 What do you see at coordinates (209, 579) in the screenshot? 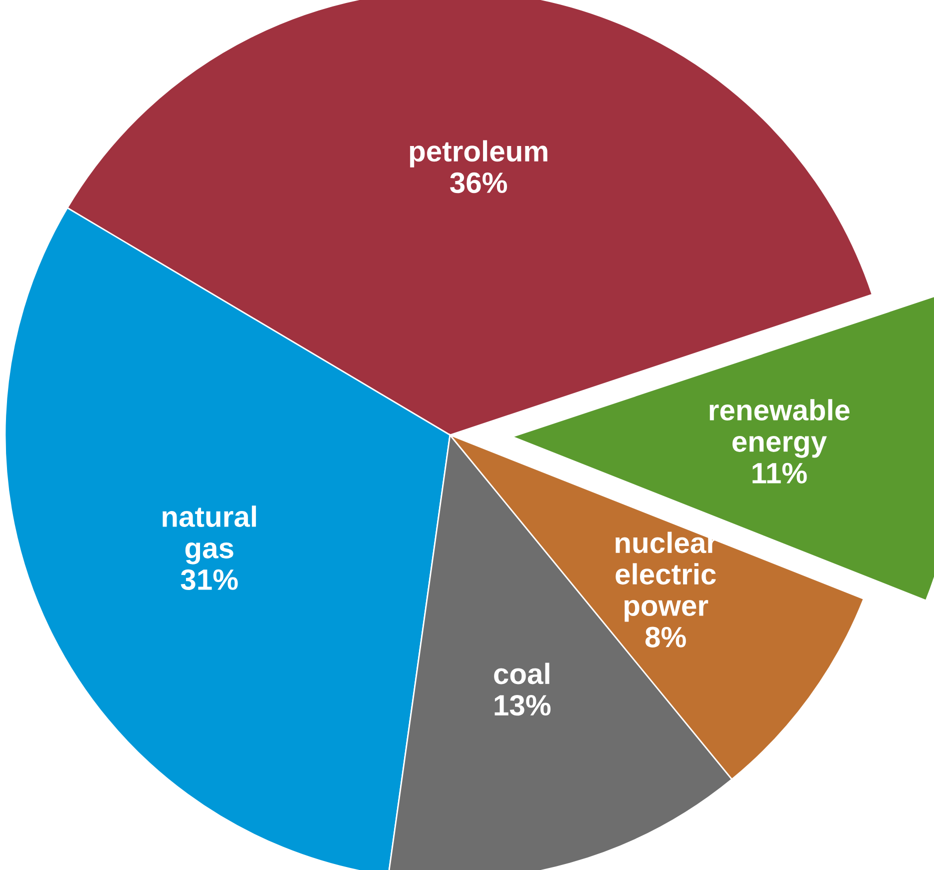
I see `data-label: 31%` at bounding box center [209, 579].